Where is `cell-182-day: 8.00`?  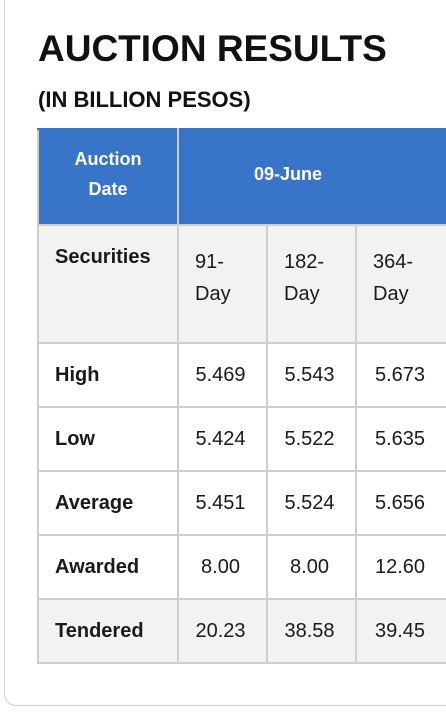 cell-182-day: 8.00 is located at coordinates (311, 567).